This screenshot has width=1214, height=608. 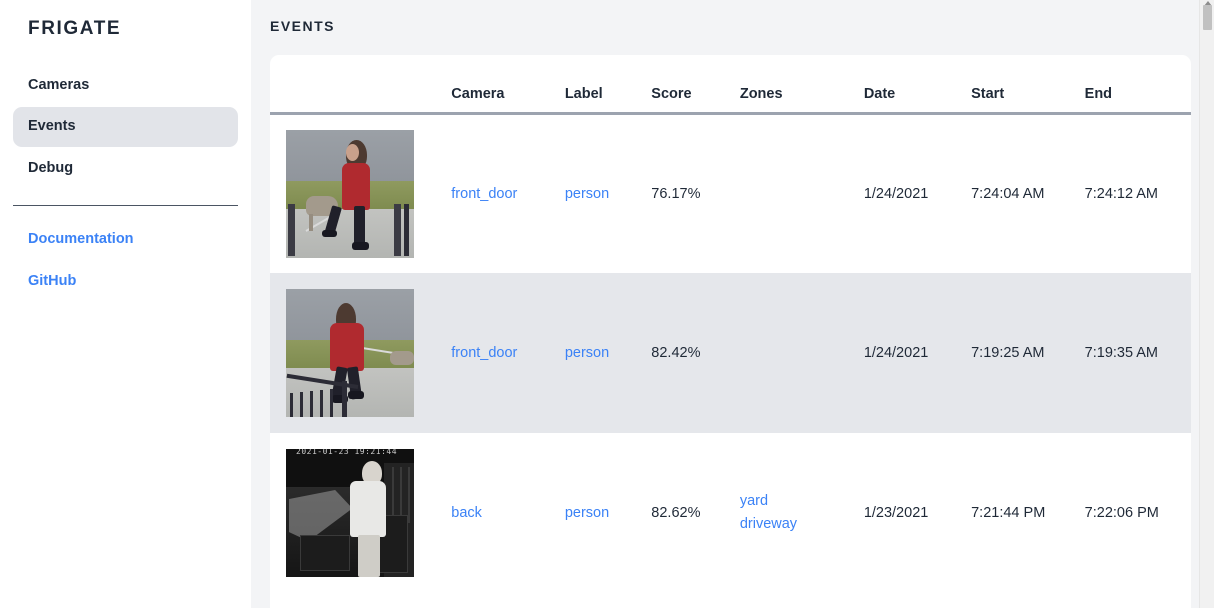 I want to click on cell-end: 7:19:35 AM, so click(x=1137, y=353).